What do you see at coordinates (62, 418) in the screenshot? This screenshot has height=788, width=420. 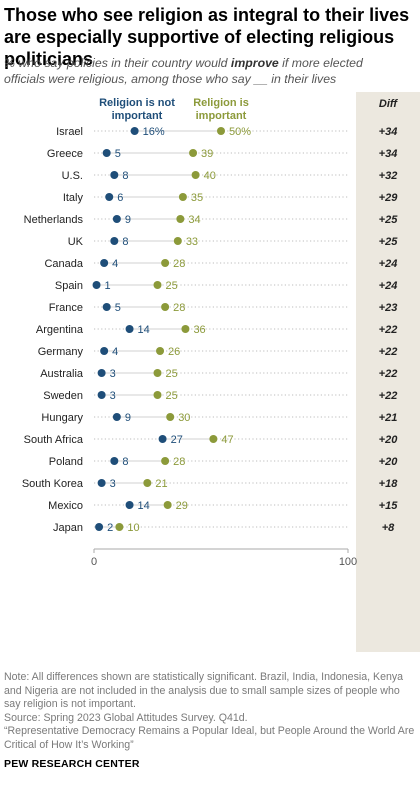 I see `category-label: Hungary` at bounding box center [62, 418].